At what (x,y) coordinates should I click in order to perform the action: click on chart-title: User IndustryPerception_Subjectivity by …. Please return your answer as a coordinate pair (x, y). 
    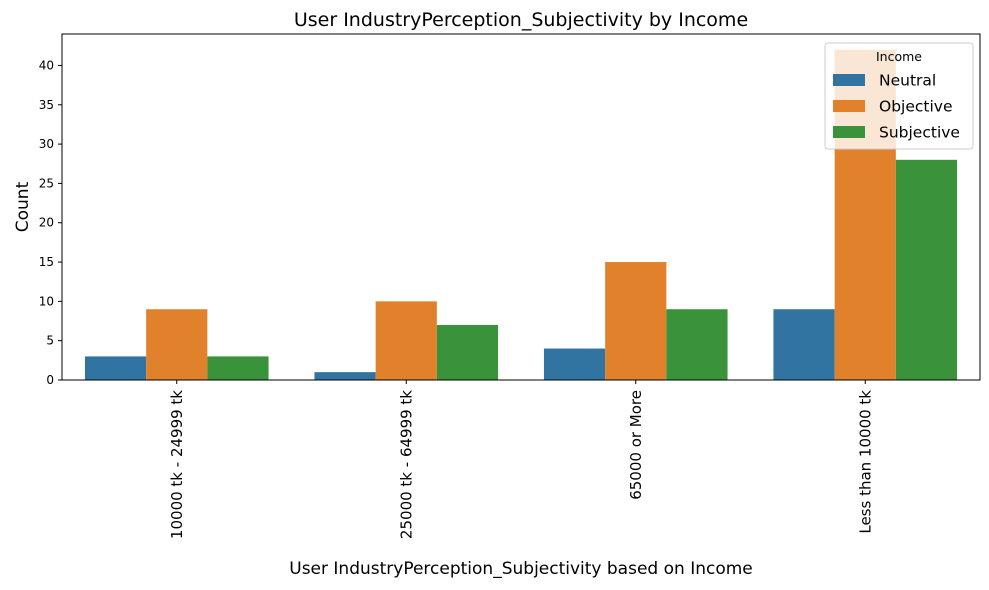
    Looking at the image, I should click on (521, 20).